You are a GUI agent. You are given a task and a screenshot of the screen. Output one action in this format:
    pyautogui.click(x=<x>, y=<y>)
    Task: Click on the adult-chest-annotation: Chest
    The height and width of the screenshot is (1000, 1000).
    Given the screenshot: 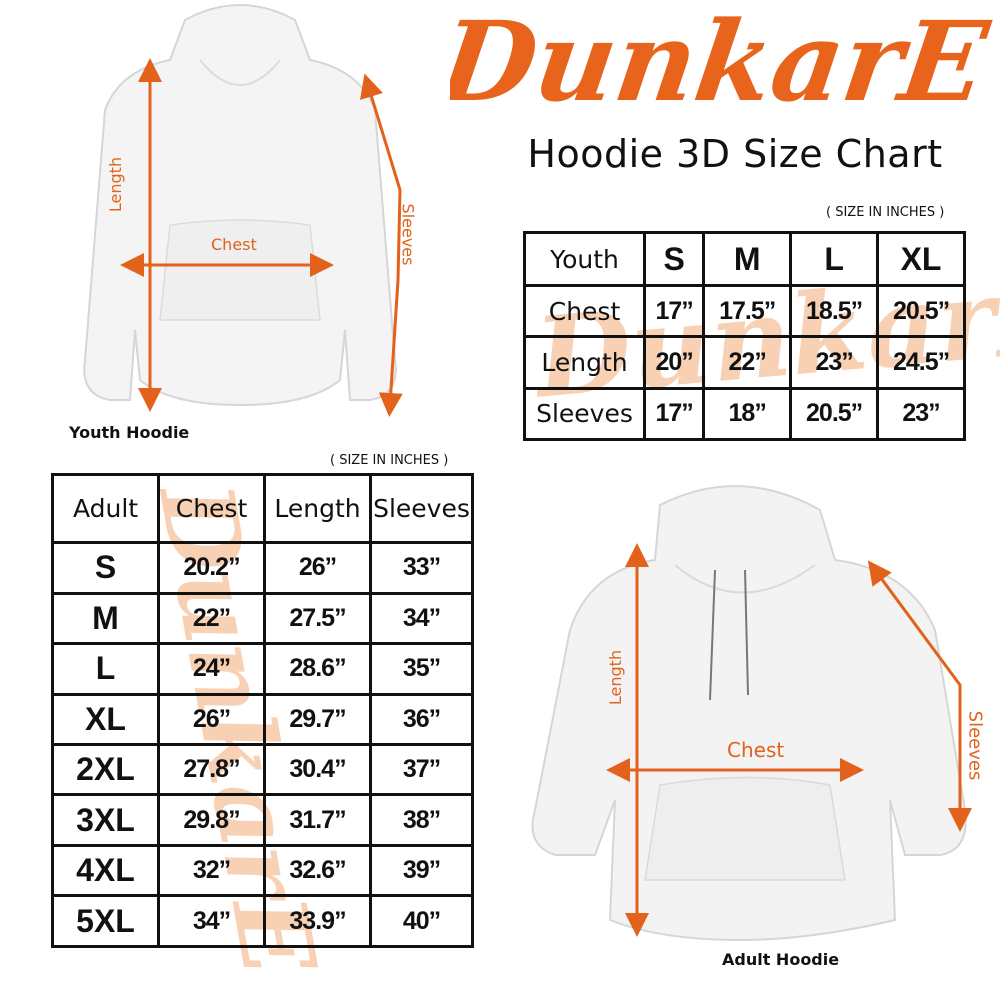 What is the action you would take?
    pyautogui.click(x=756, y=750)
    